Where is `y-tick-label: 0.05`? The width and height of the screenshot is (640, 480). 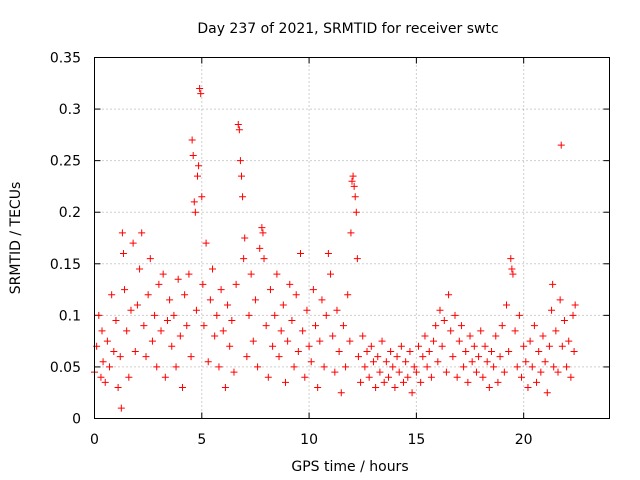 y-tick-label: 0.05 is located at coordinates (65, 368).